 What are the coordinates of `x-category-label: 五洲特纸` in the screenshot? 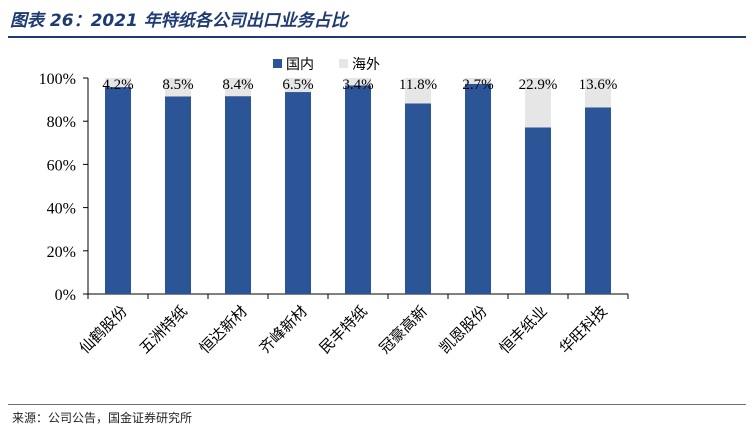 It's located at (163, 329).